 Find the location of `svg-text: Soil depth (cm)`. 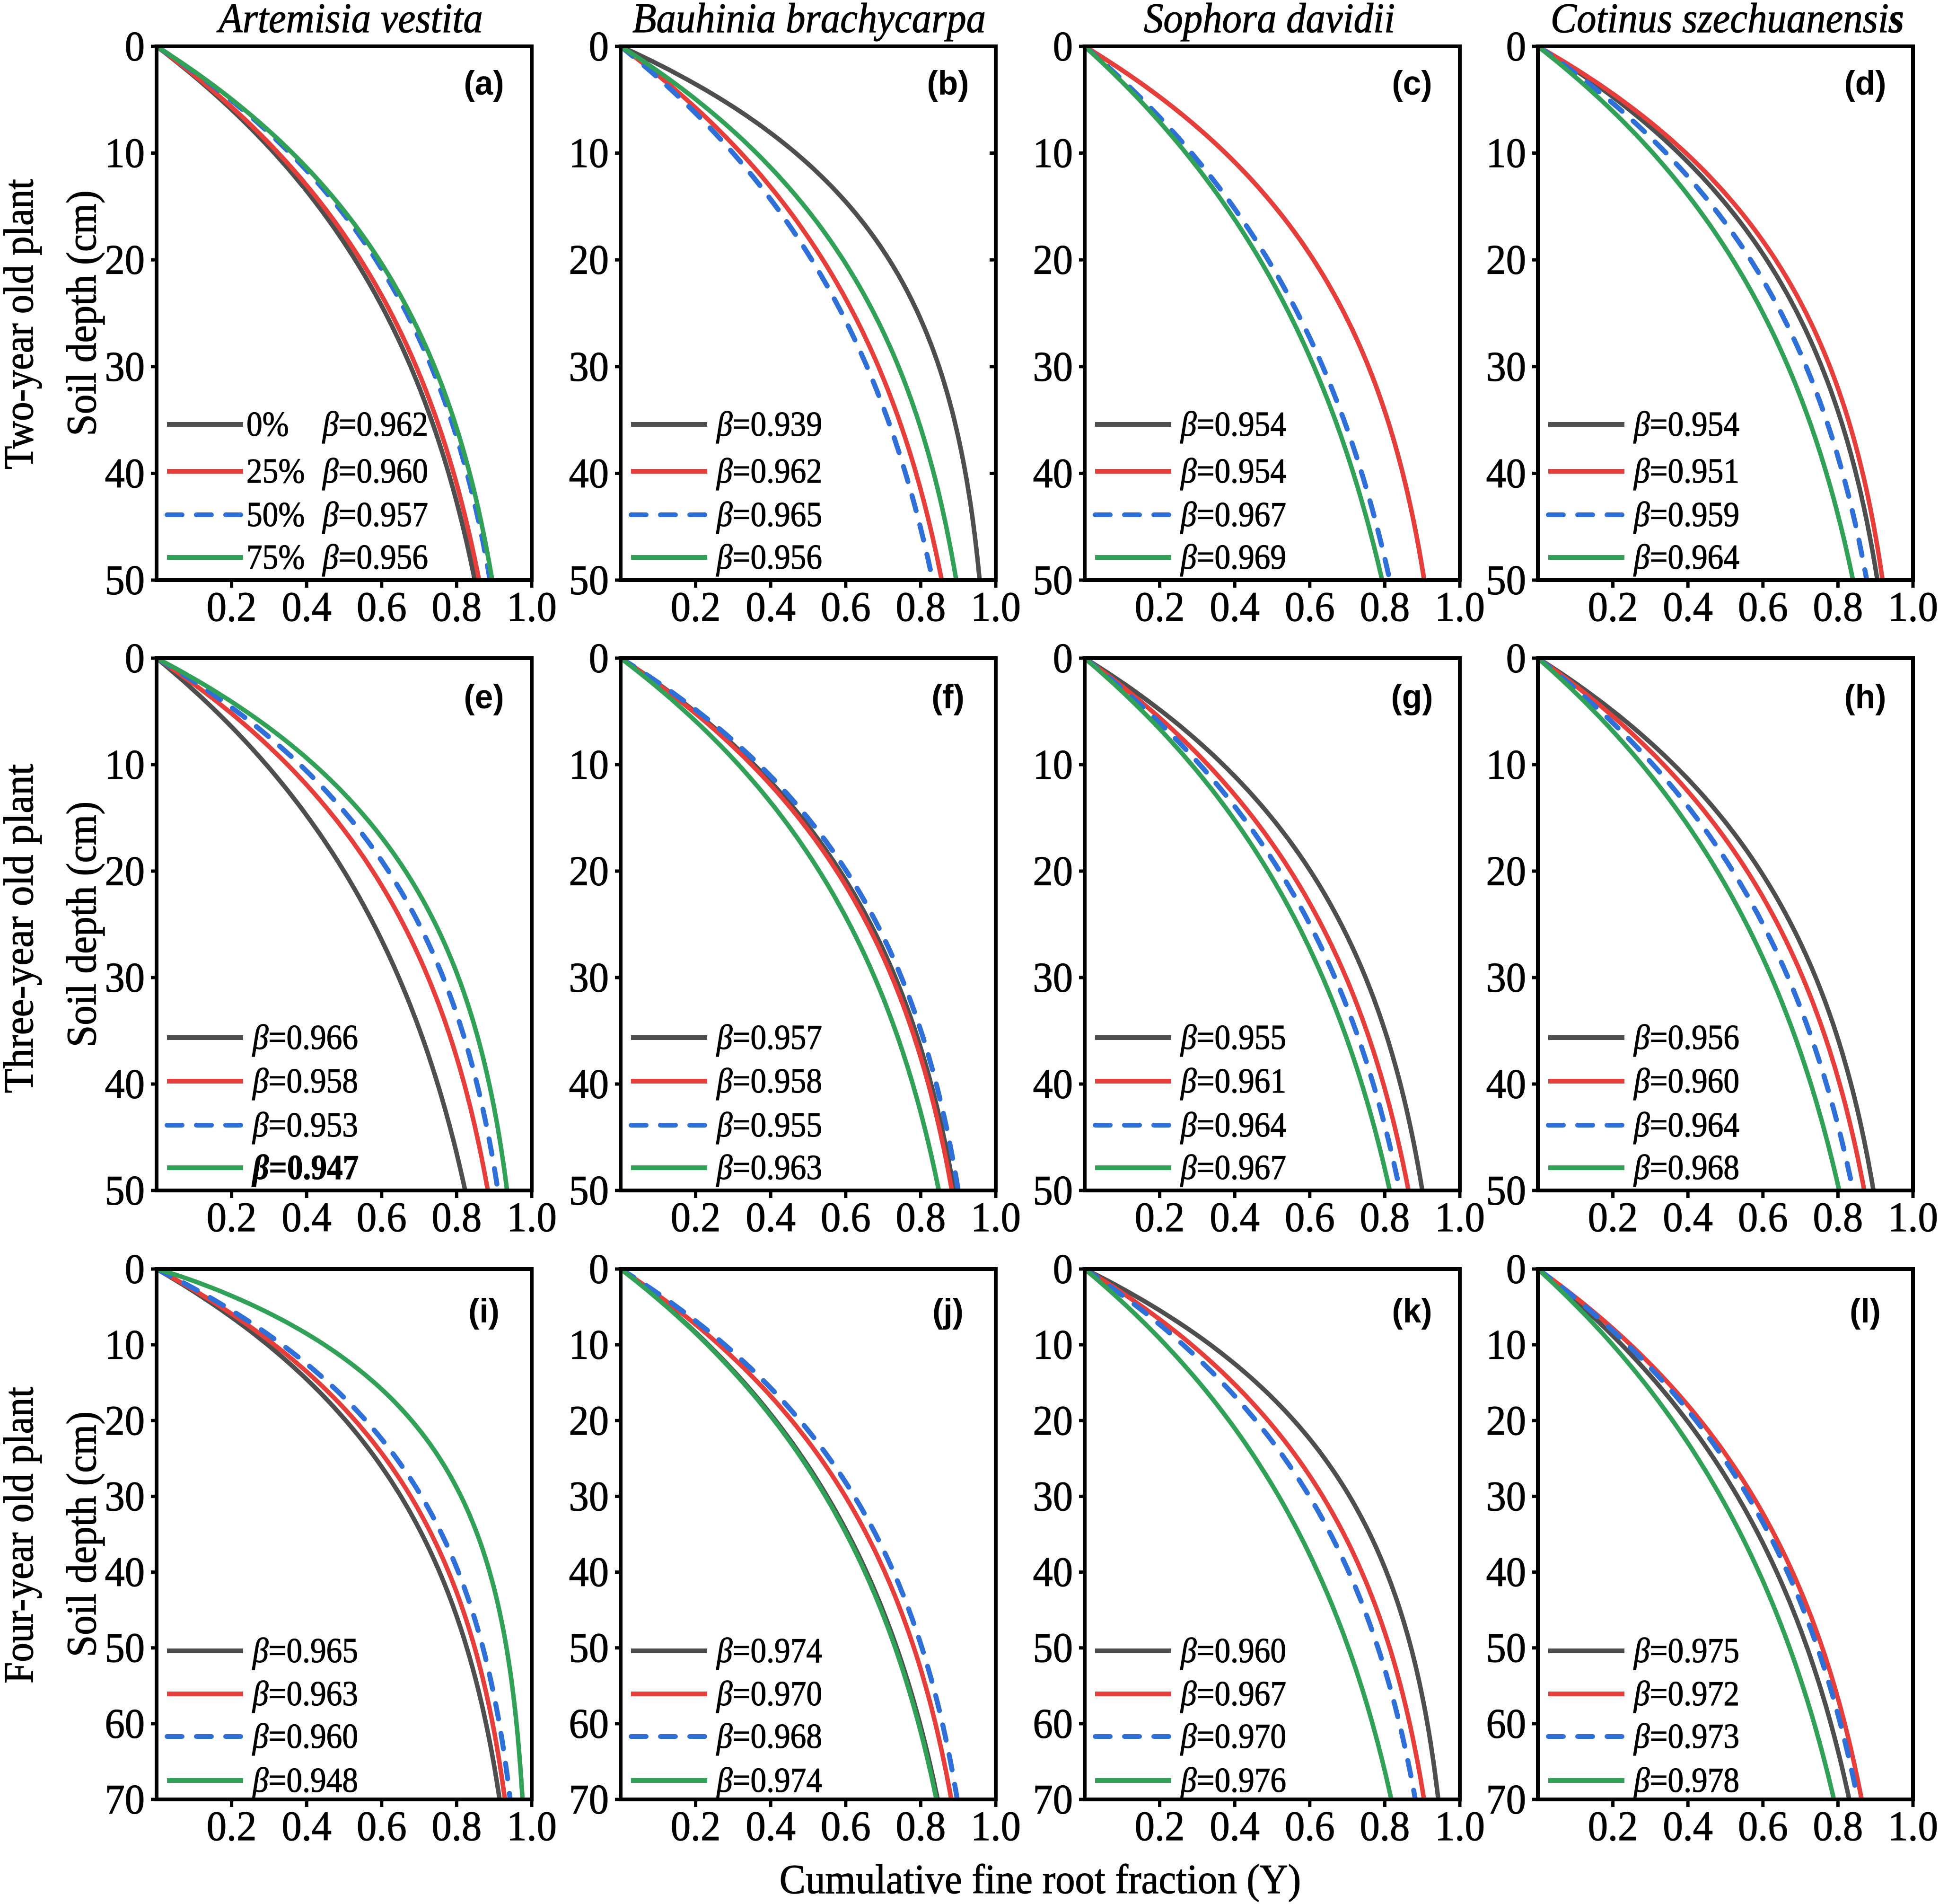

svg-text: Soil depth (cm) is located at coordinates (81, 313).